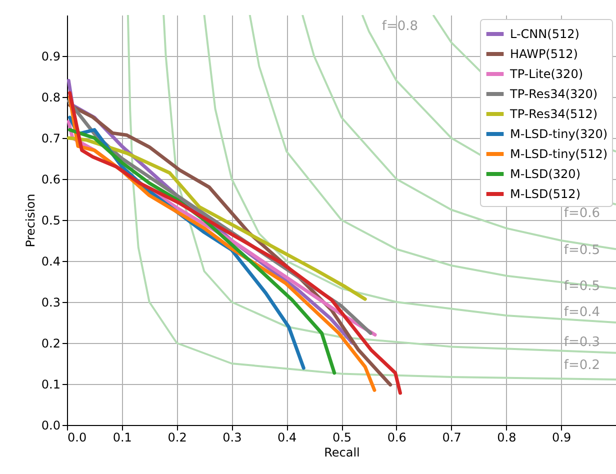 The image size is (616, 474). What do you see at coordinates (562, 437) in the screenshot?
I see `x-tick-label: 0.9` at bounding box center [562, 437].